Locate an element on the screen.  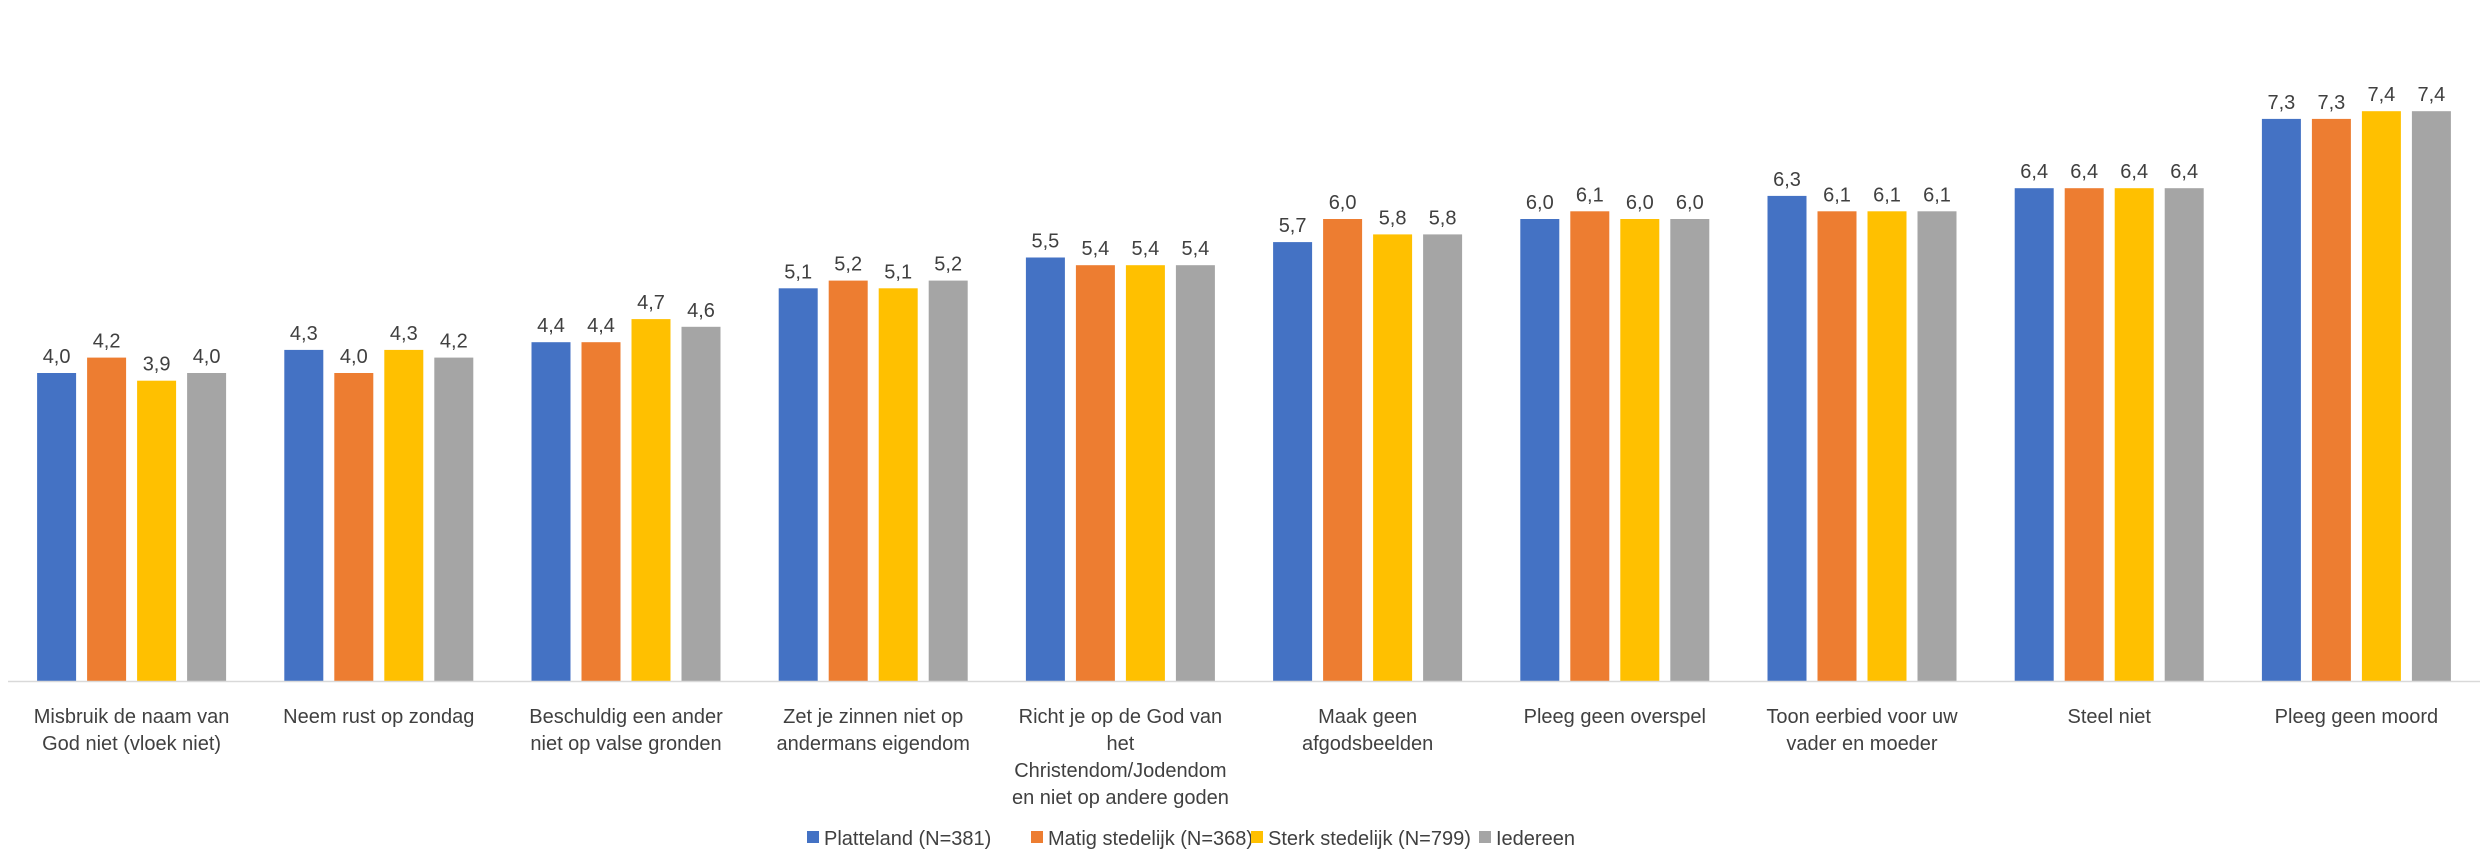
value-label-8-series-2: 6,1 is located at coordinates (1837, 195).